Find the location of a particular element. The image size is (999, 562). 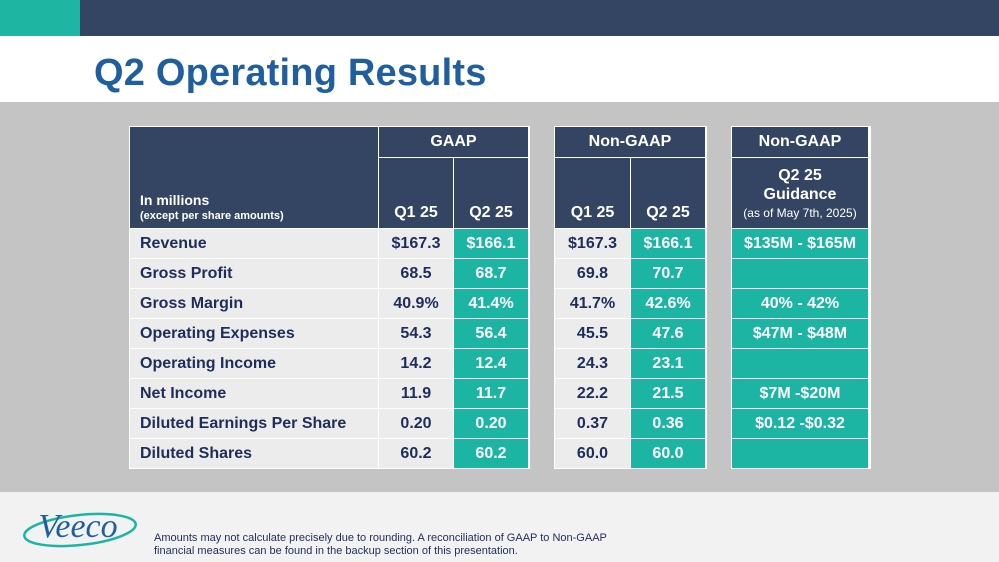

guidance-date: (as of May 7th, 2025) is located at coordinates (800, 213).